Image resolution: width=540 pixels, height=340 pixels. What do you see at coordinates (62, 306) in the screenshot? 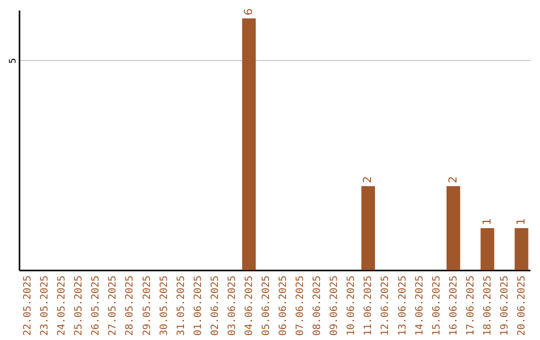
I see `x-tick-label: 24.05.2025` at bounding box center [62, 306].